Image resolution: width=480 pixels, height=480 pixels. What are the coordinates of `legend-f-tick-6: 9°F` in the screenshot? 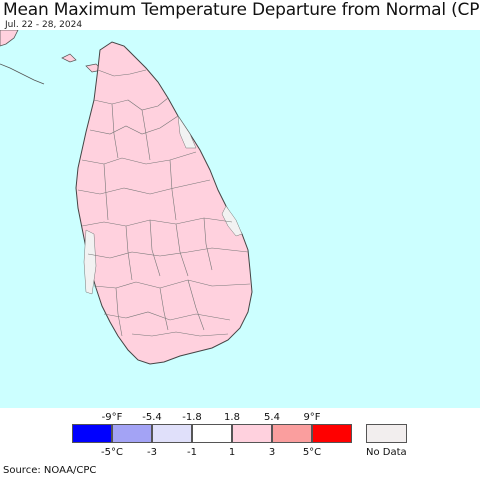 It's located at (312, 417).